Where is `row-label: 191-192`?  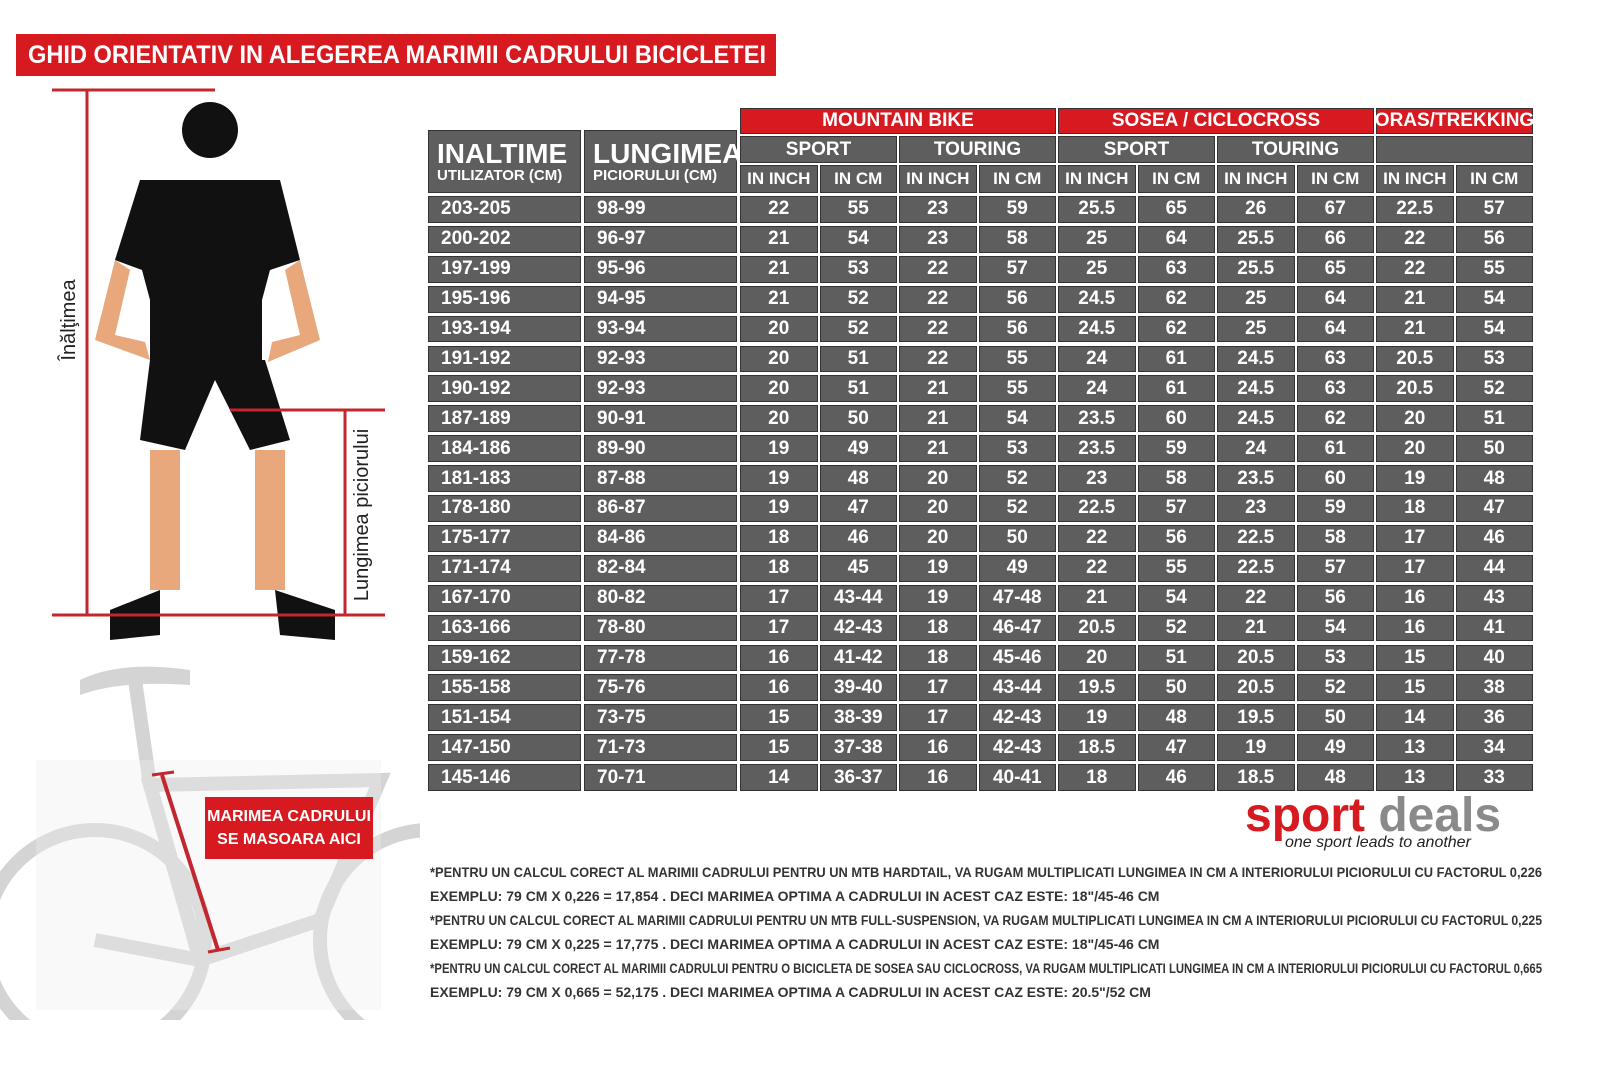 row-label: 191-192 is located at coordinates (504, 359).